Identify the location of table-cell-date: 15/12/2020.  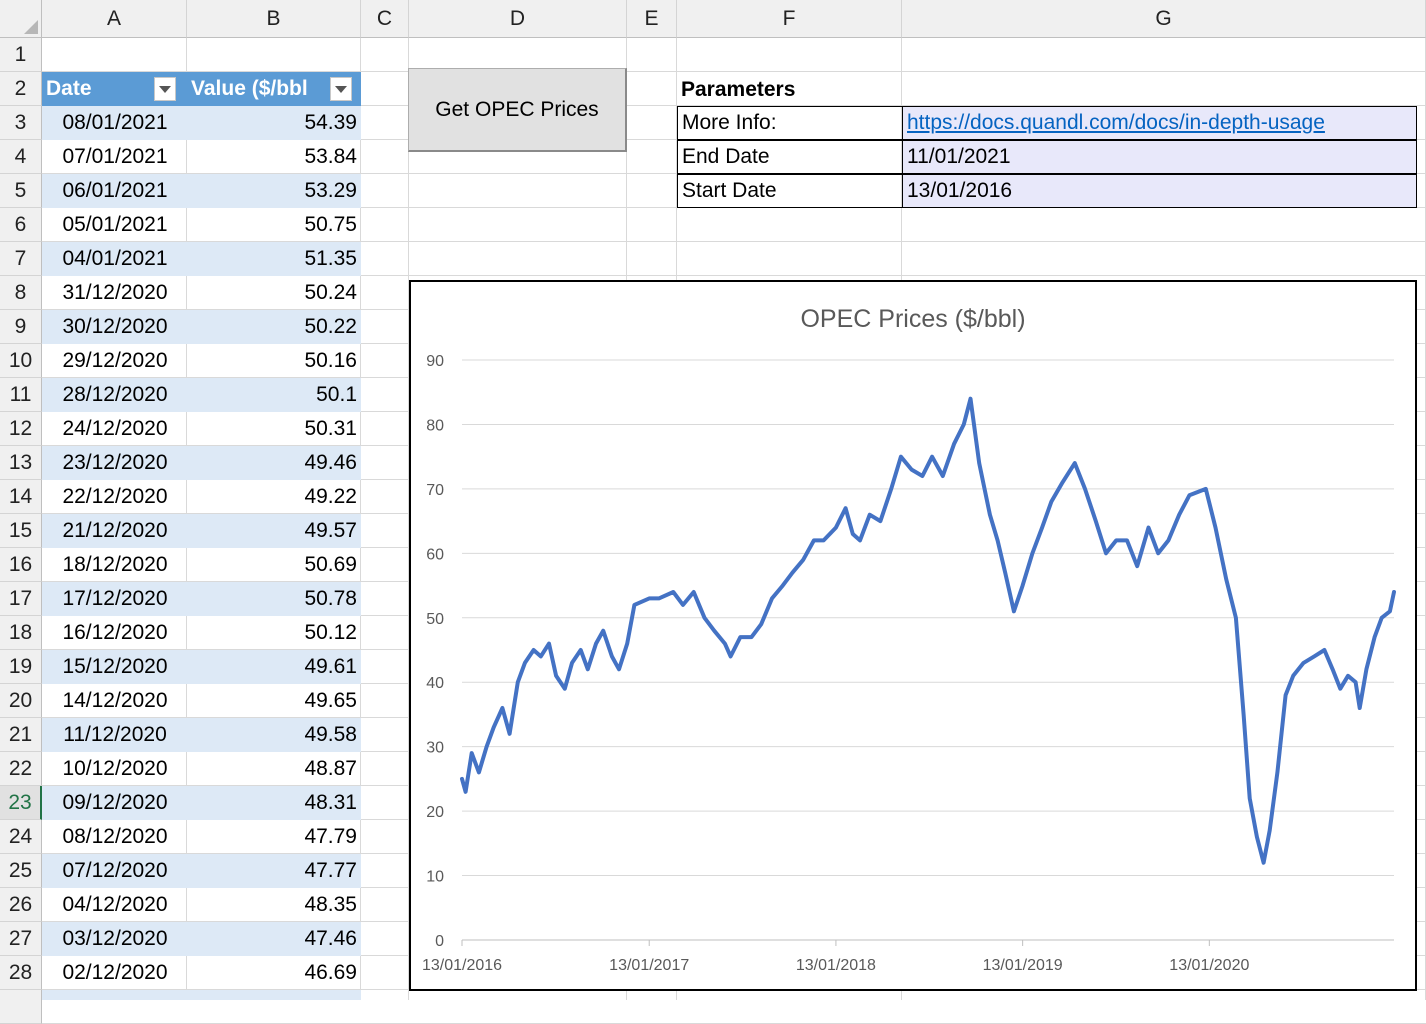
(115, 667).